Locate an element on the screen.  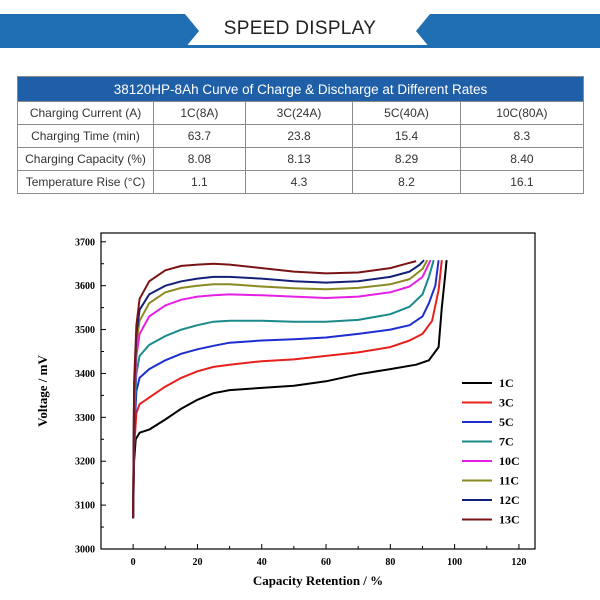
section-banner: SPEED DISPLAY is located at coordinates (300, 31).